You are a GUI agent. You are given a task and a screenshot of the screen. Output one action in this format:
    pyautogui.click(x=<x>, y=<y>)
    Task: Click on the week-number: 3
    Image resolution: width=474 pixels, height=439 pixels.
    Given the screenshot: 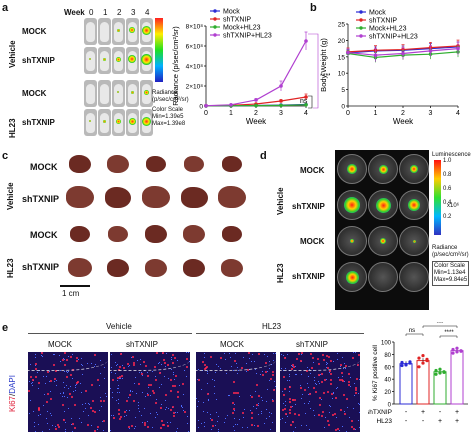 What is the action you would take?
    pyautogui.click(x=133, y=12)
    